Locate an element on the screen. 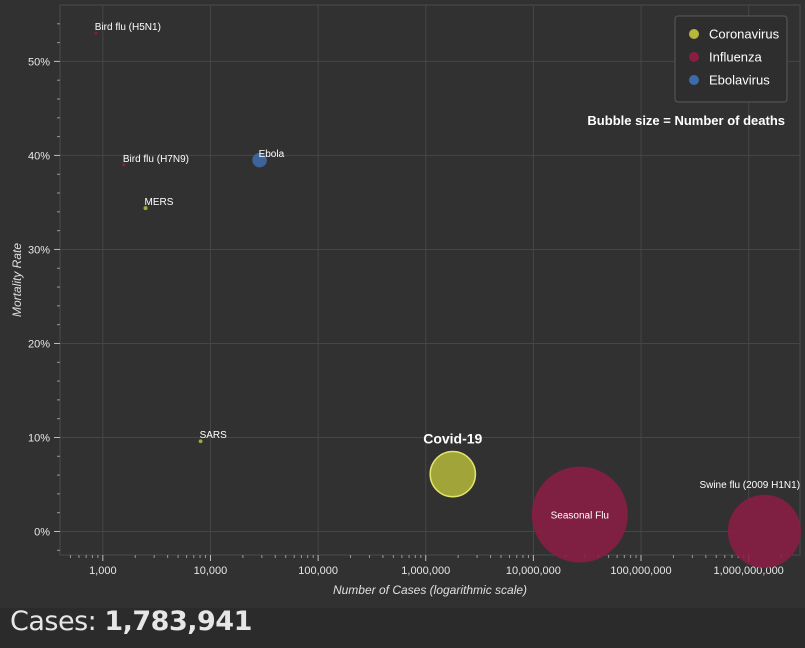 Image resolution: width=805 pixels, height=648 pixels. bubble-seasonal-flu is located at coordinates (579, 514).